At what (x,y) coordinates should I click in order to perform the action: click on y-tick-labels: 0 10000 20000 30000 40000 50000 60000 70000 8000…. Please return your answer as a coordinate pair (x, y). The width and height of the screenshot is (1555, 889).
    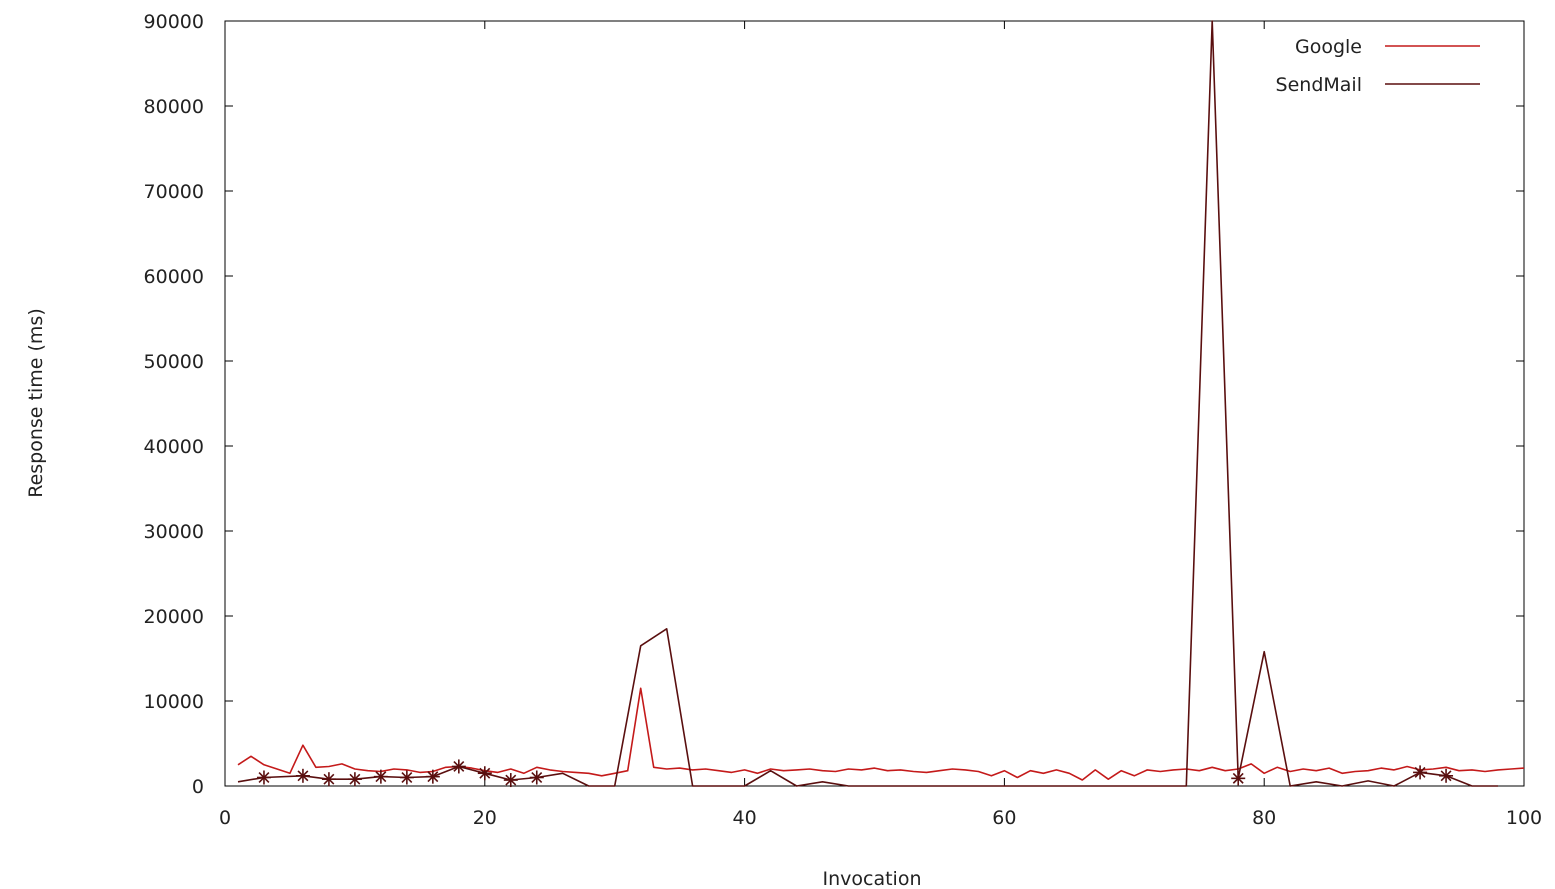
    Looking at the image, I should click on (174, 404).